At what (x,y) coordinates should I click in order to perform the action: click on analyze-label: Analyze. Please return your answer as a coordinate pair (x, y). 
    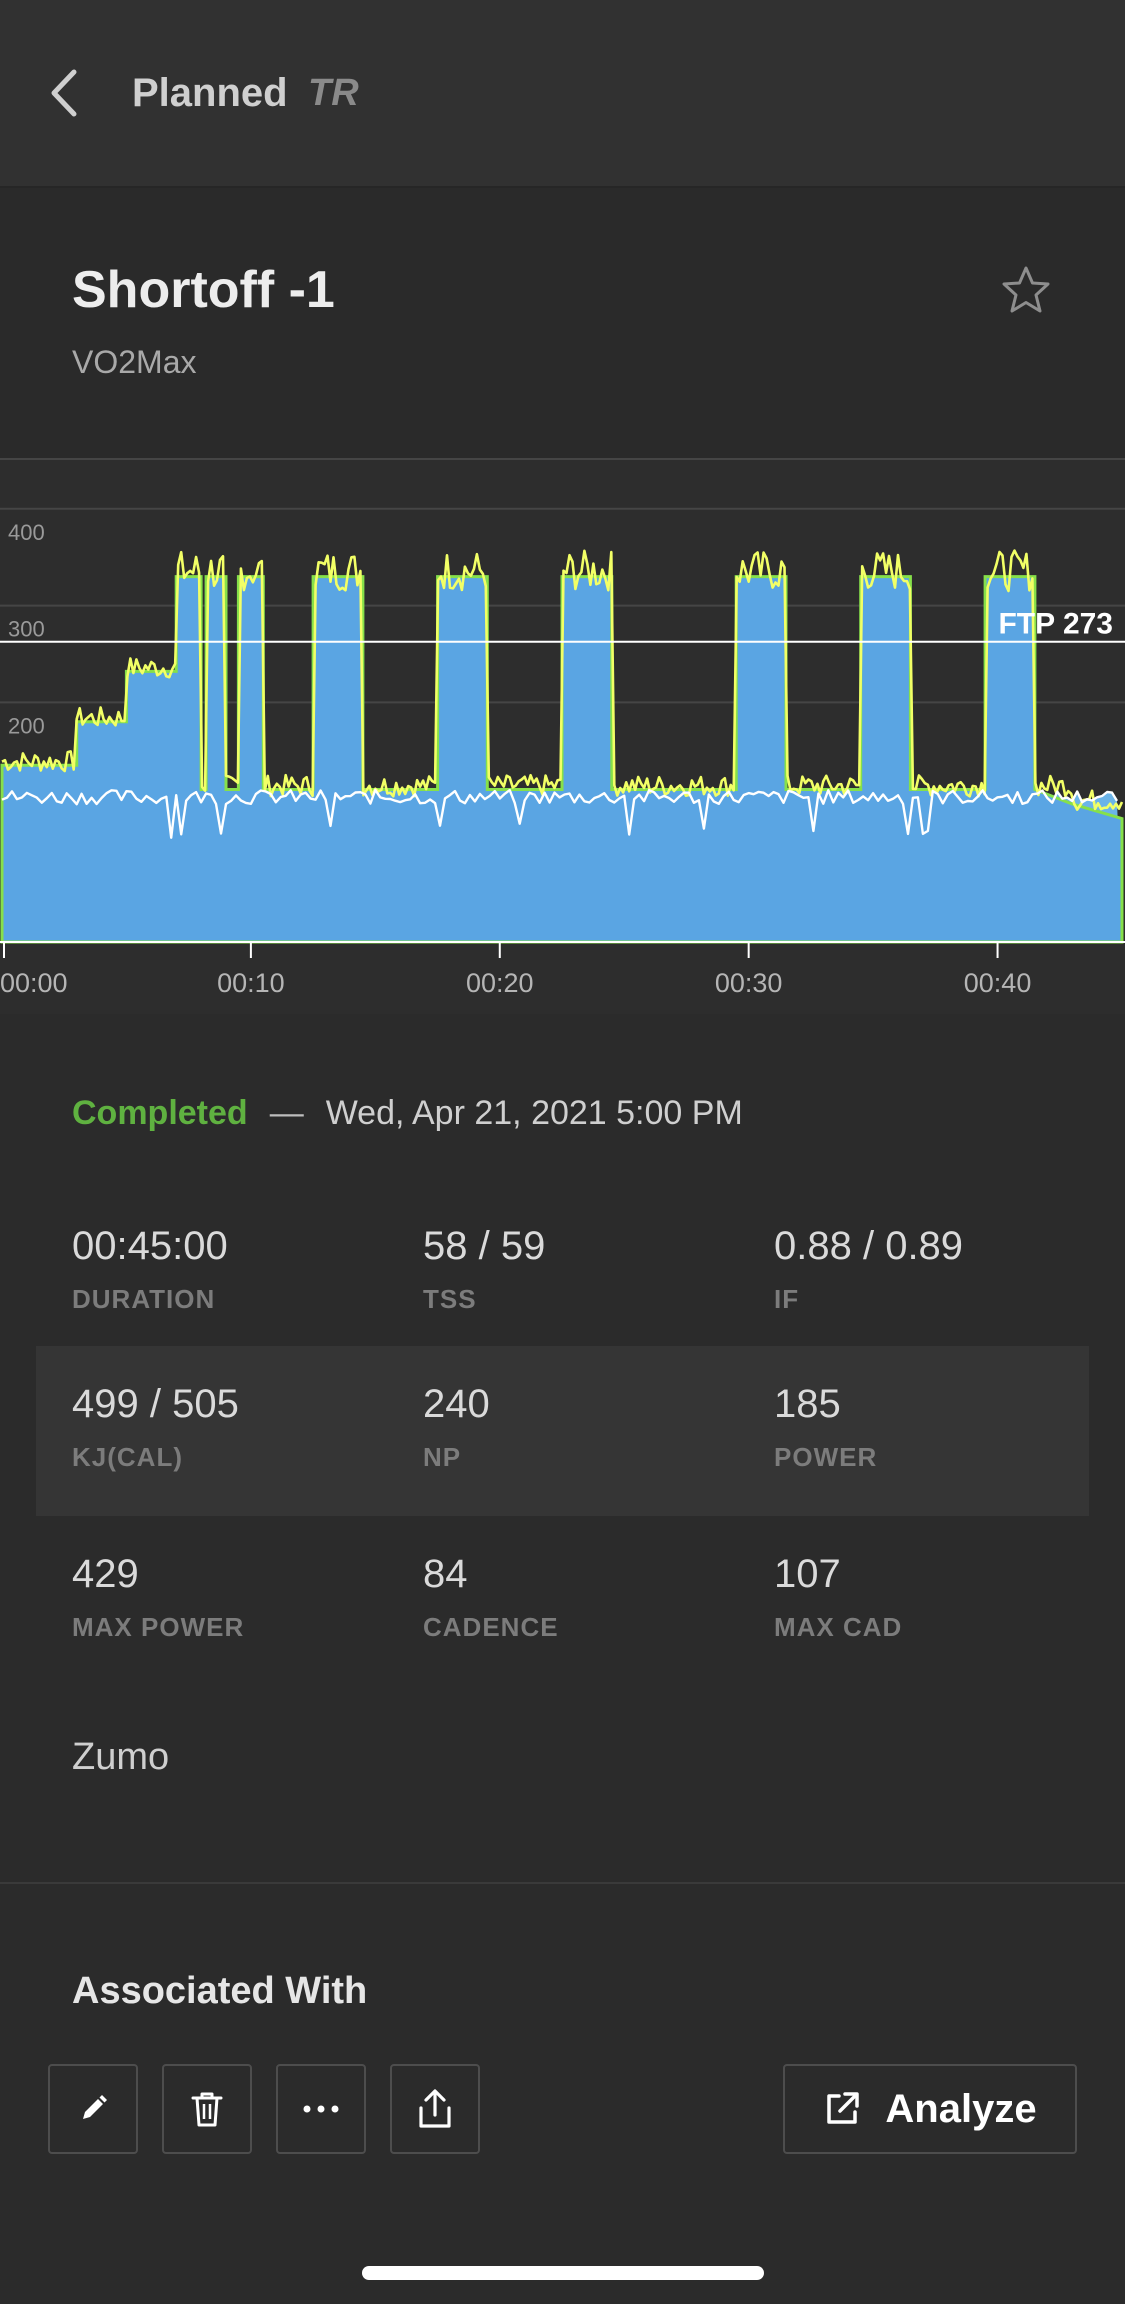
    Looking at the image, I should click on (961, 2108).